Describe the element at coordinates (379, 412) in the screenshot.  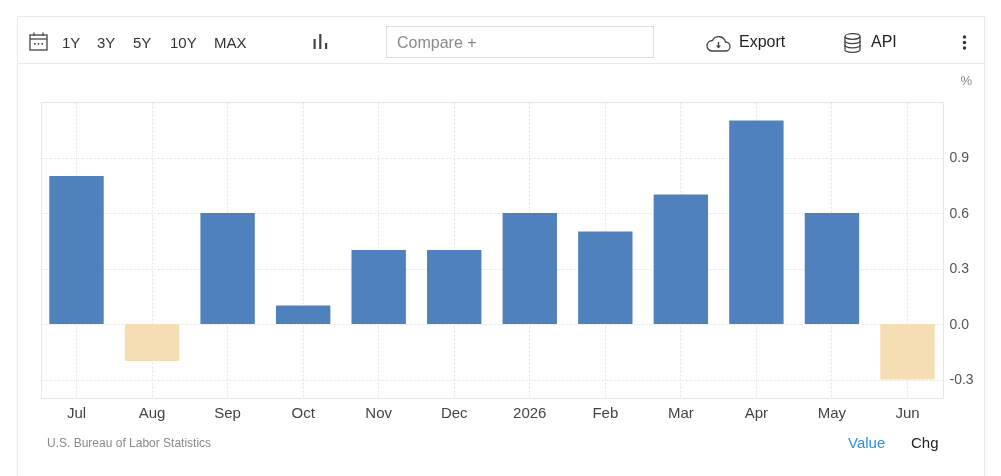
I see `x-tick-label: Nov` at that location.